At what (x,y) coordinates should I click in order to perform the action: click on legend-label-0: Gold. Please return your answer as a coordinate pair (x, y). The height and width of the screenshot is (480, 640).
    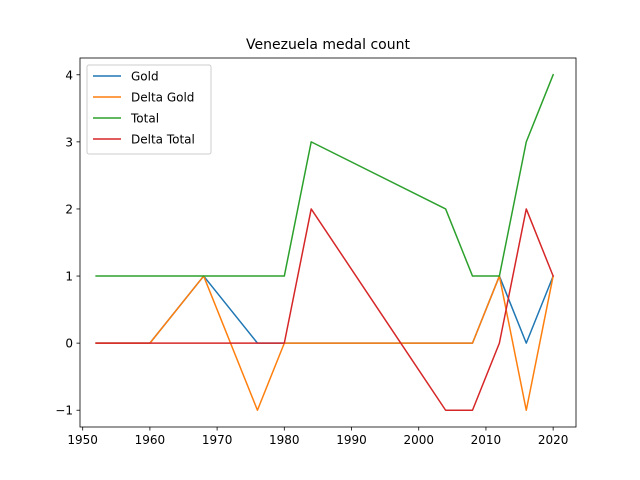
    Looking at the image, I should click on (145, 77).